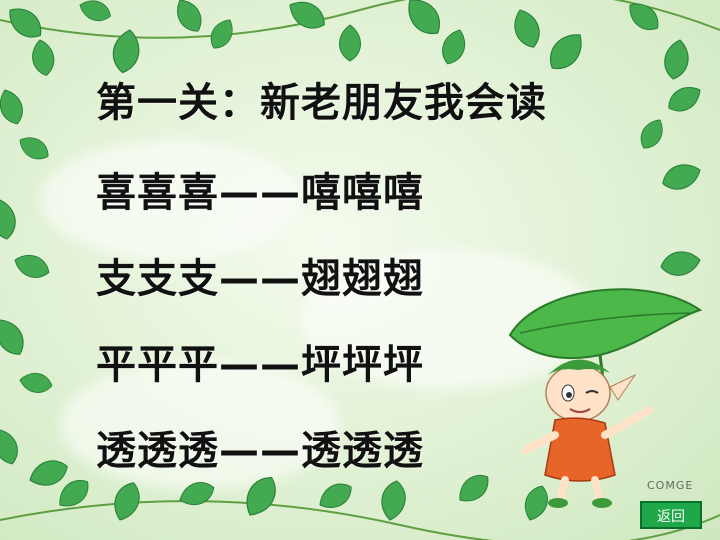 This screenshot has width=720, height=540. What do you see at coordinates (605, 398) in the screenshot?
I see `leaf-elf-character` at bounding box center [605, 398].